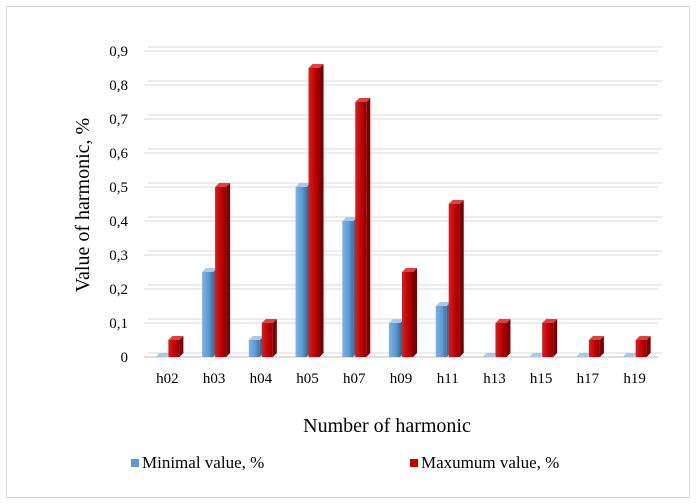 The image size is (696, 504). Describe the element at coordinates (541, 379) in the screenshot. I see `x-tick-label: h15` at that location.